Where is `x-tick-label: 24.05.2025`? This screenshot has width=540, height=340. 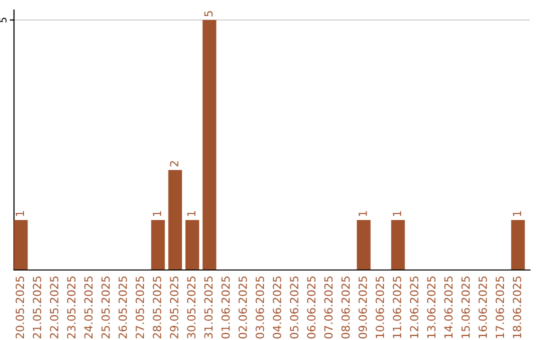 x-tick-label: 24.05.2025 is located at coordinates (88, 307).